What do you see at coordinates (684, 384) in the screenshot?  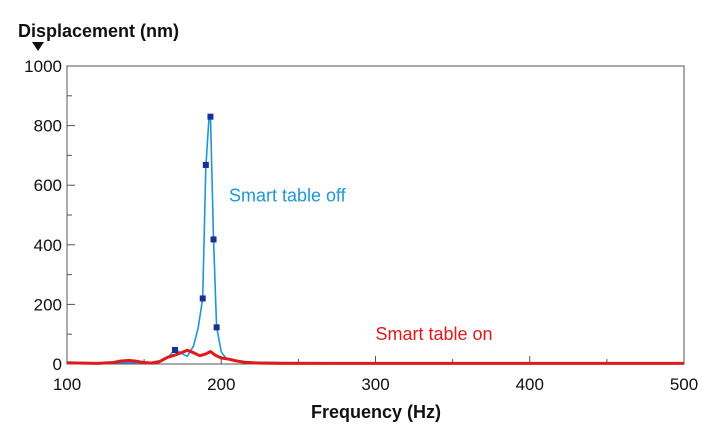 I see `x-tick-label: 500` at bounding box center [684, 384].